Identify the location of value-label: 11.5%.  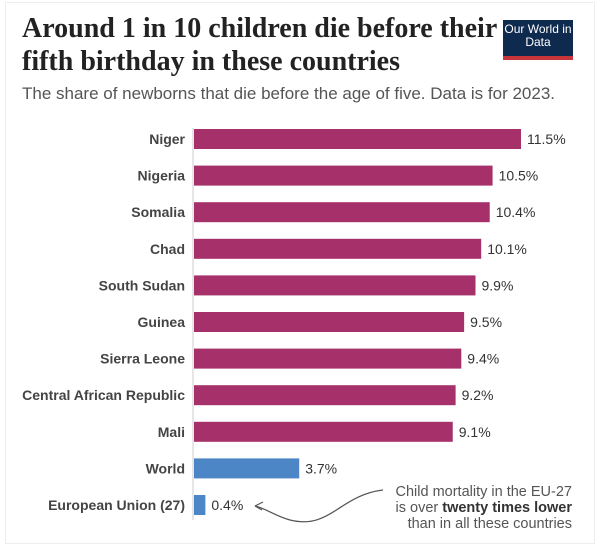
(546, 139).